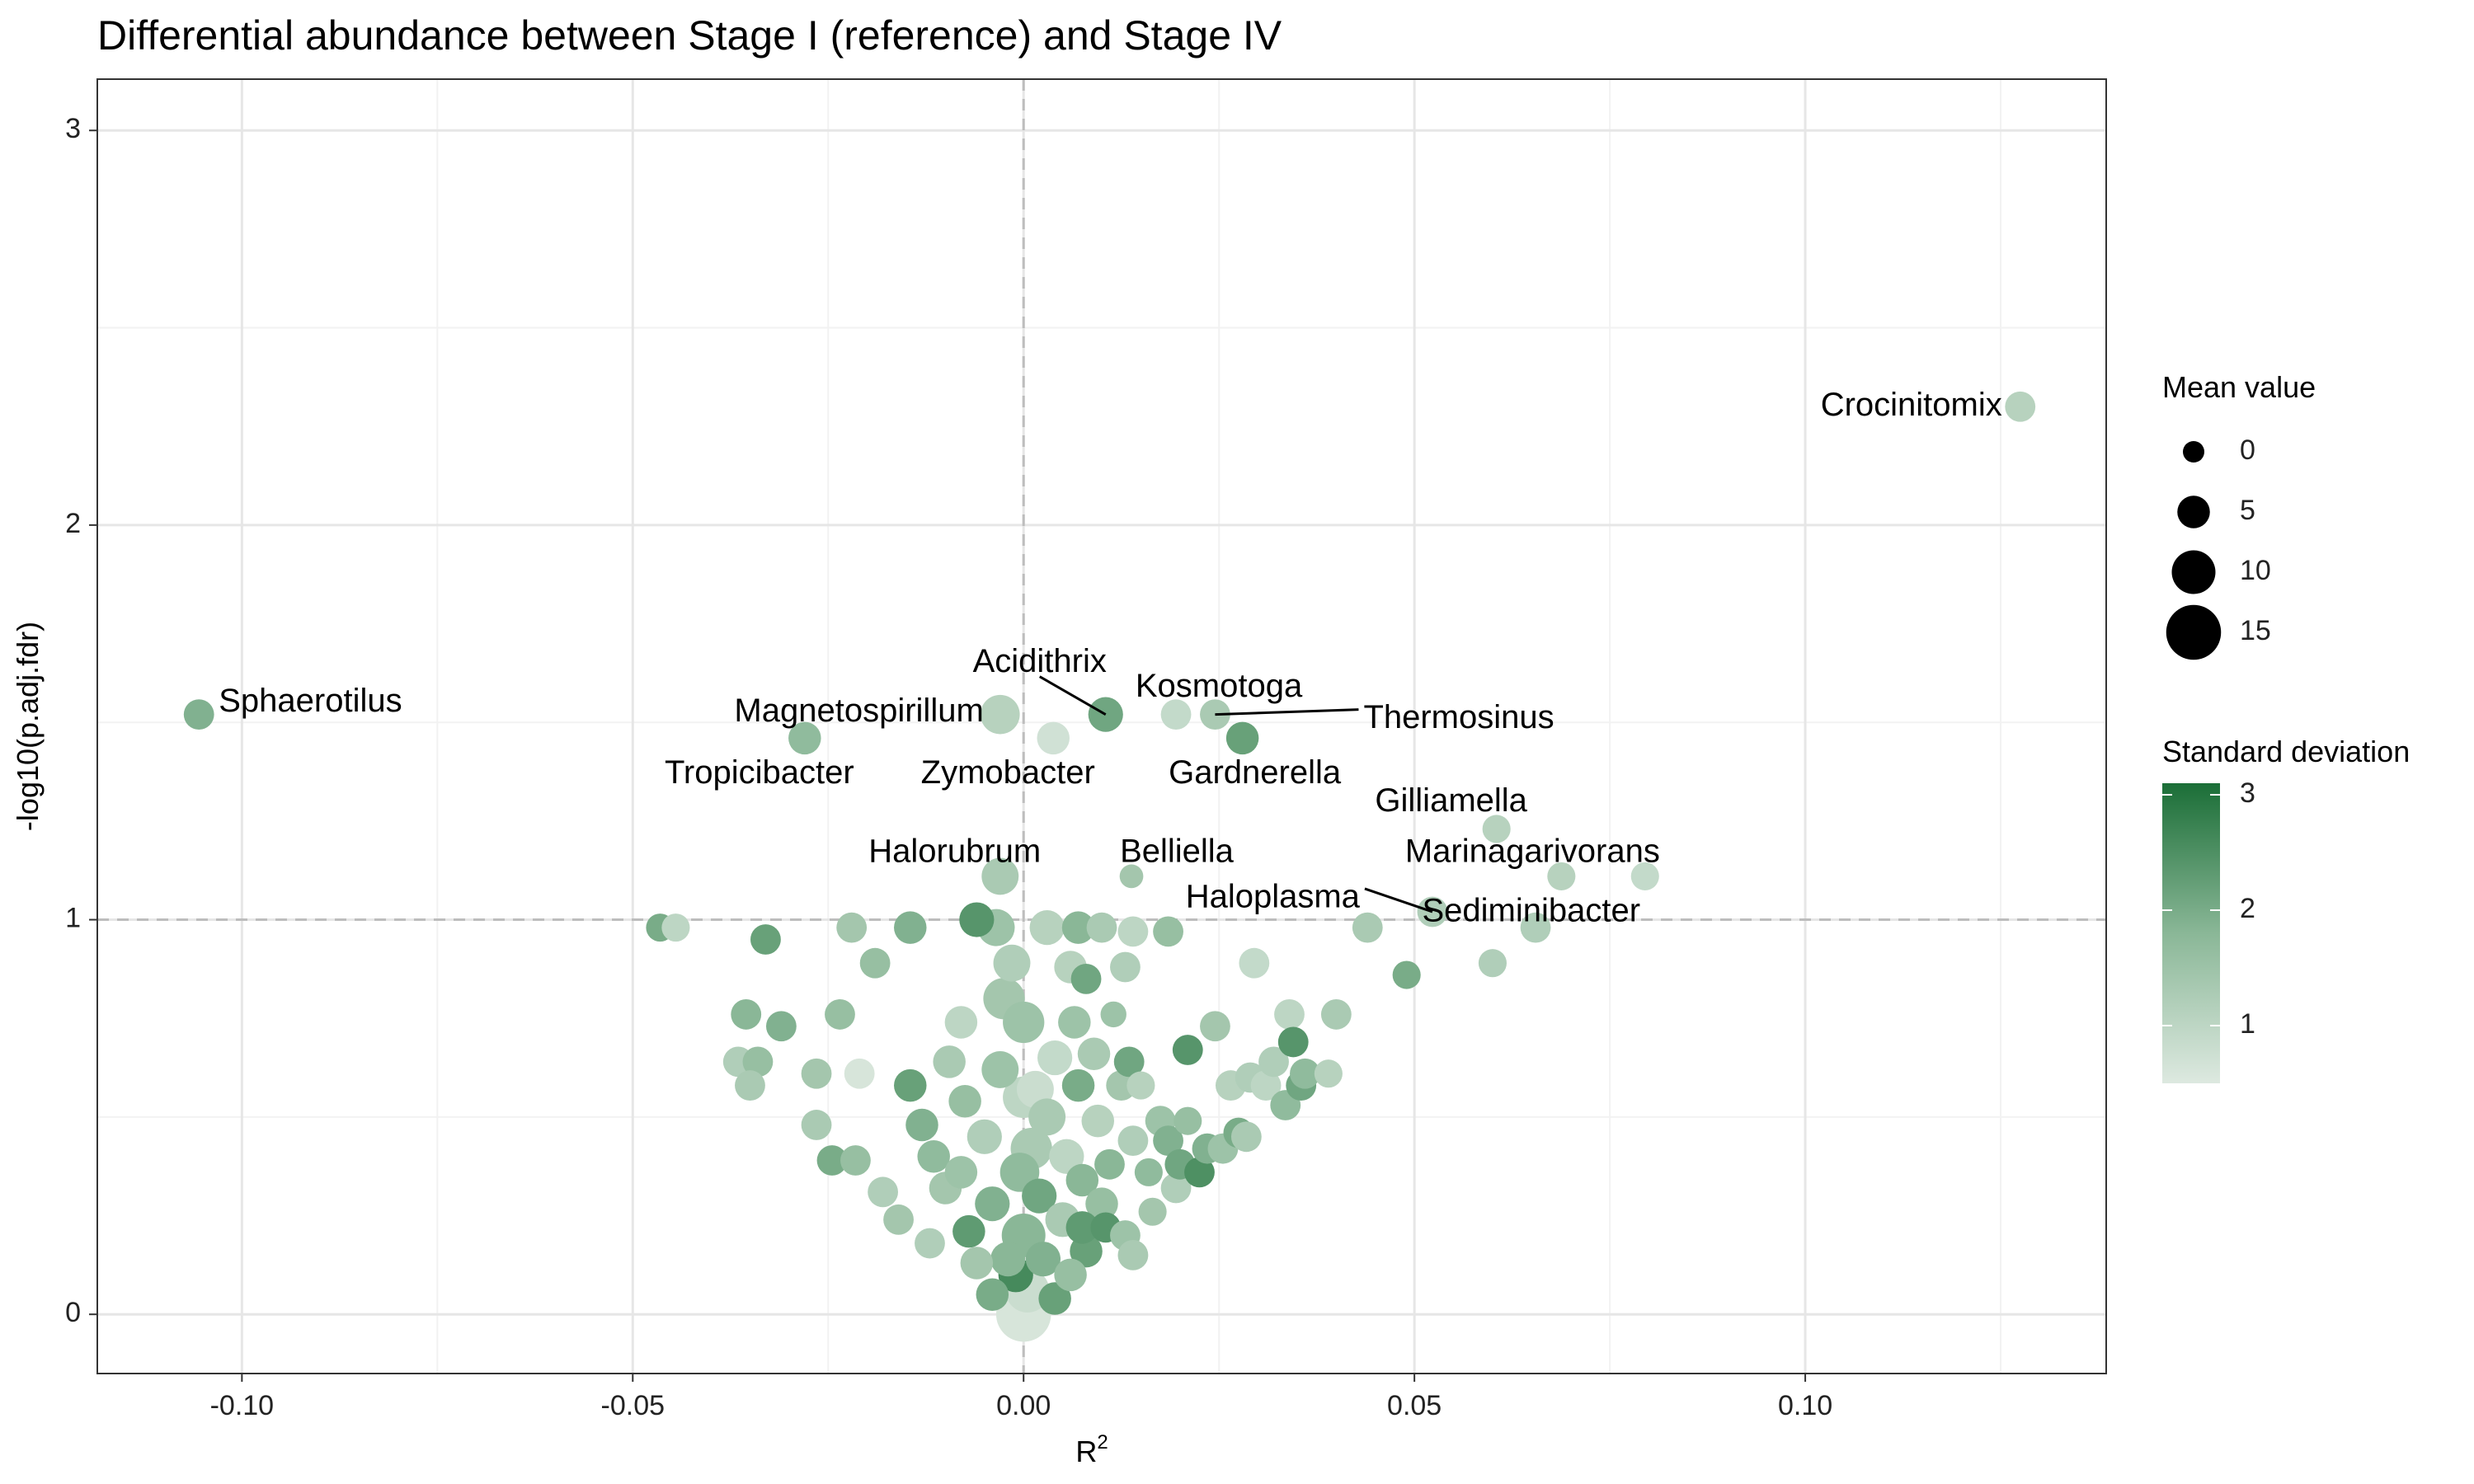 The height and width of the screenshot is (1484, 2474). Describe the element at coordinates (2191, 933) in the screenshot. I see `color-legend-bar` at that location.